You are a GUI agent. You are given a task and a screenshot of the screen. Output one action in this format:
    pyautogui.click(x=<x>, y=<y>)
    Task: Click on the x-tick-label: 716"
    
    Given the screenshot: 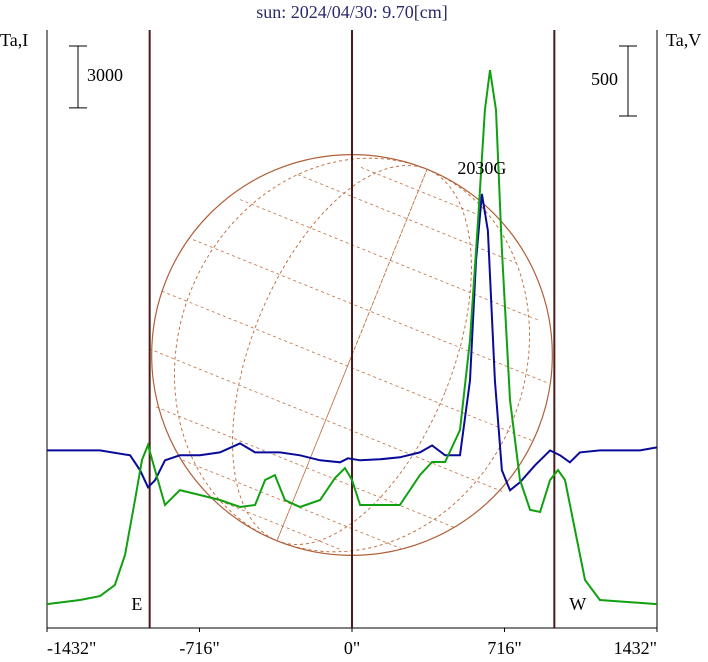 What is the action you would take?
    pyautogui.click(x=504, y=648)
    